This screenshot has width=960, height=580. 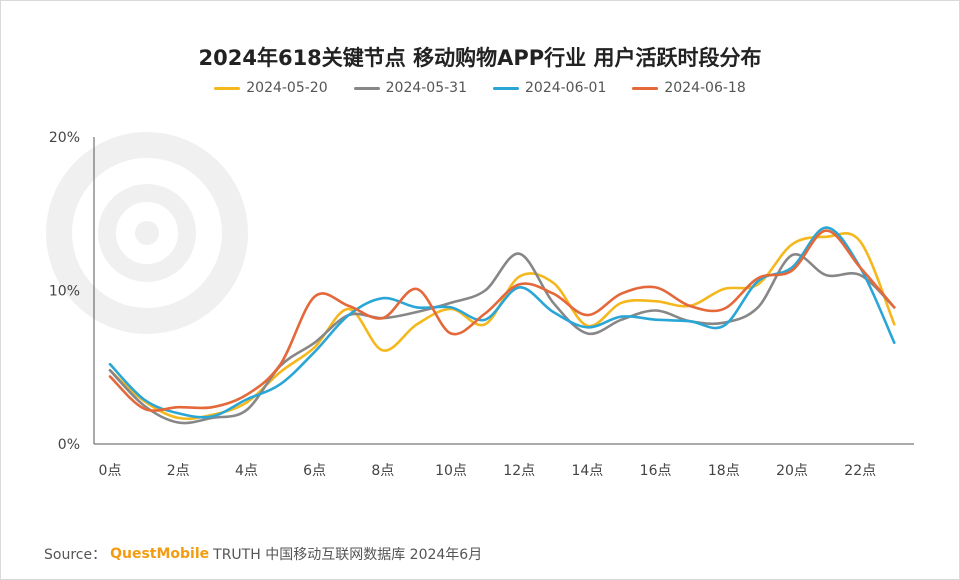 I want to click on x-tick-label: 22点, so click(x=860, y=471).